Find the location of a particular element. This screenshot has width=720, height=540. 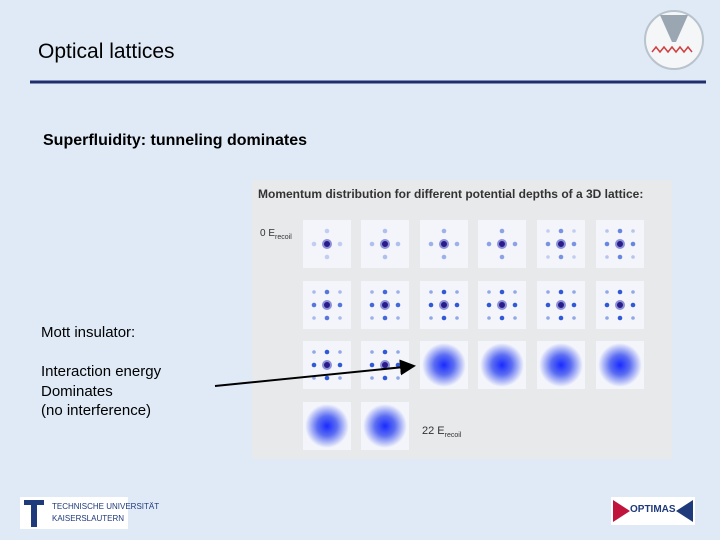

heading: Superfluidity: tunneling dominates is located at coordinates (175, 140).